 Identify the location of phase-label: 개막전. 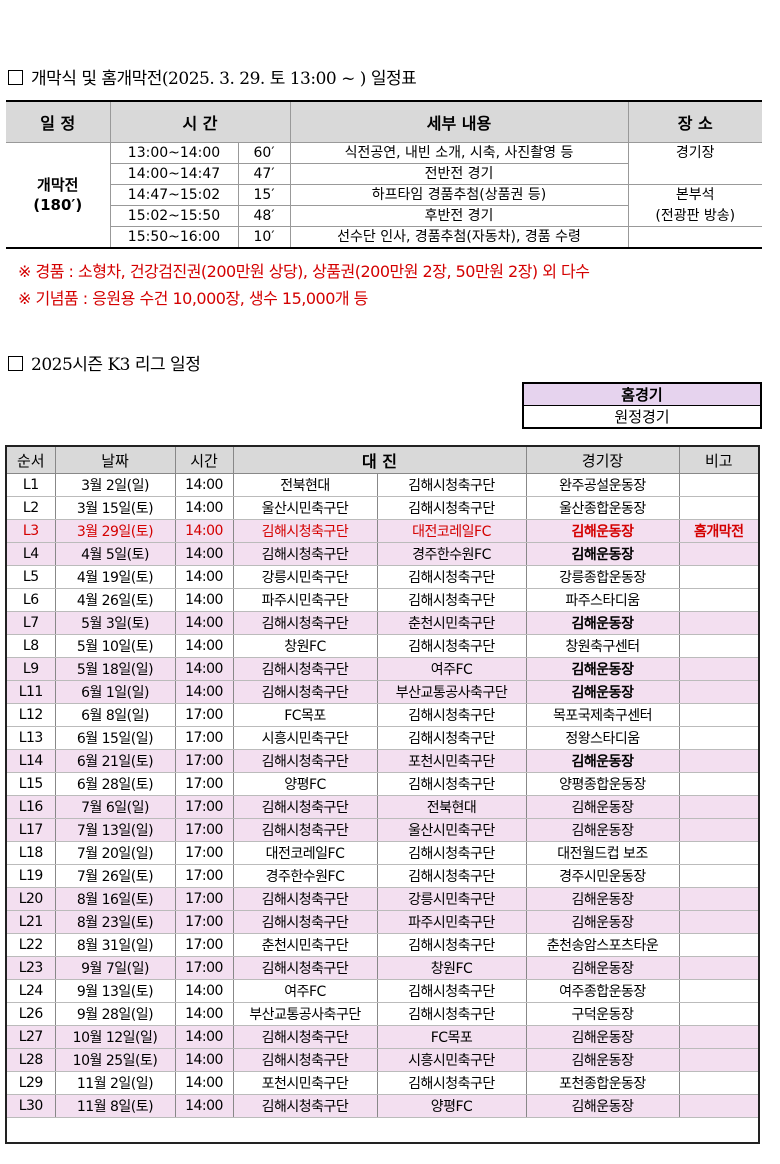
(58, 185).